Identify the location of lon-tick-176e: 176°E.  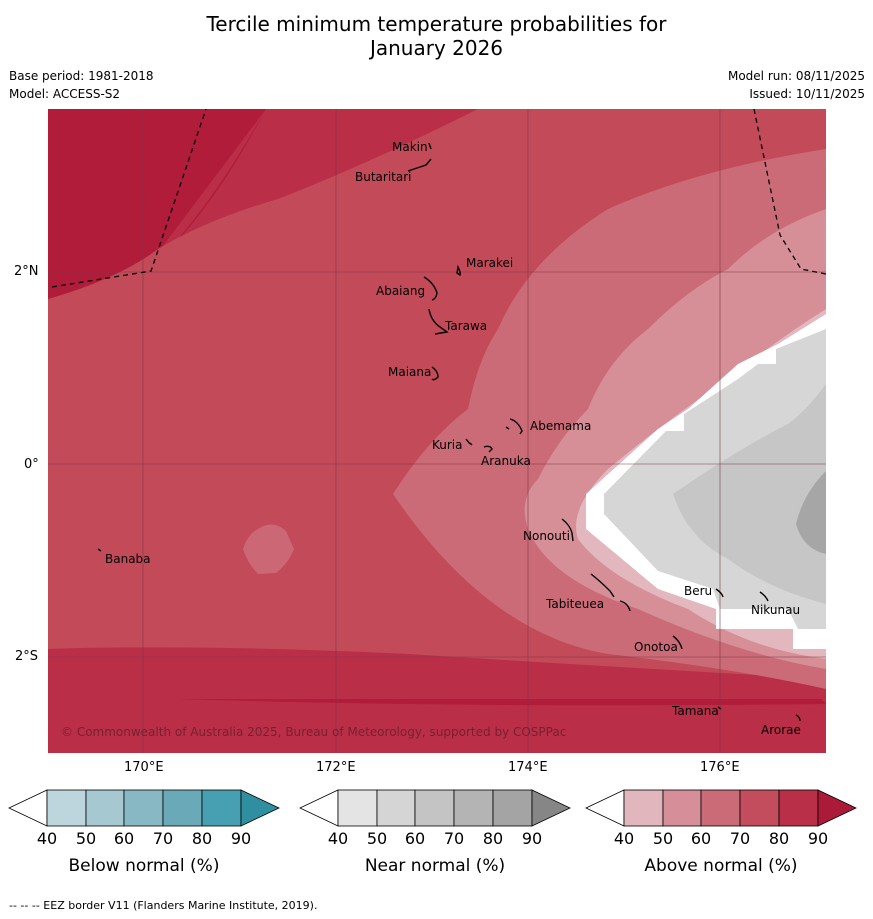
(720, 767).